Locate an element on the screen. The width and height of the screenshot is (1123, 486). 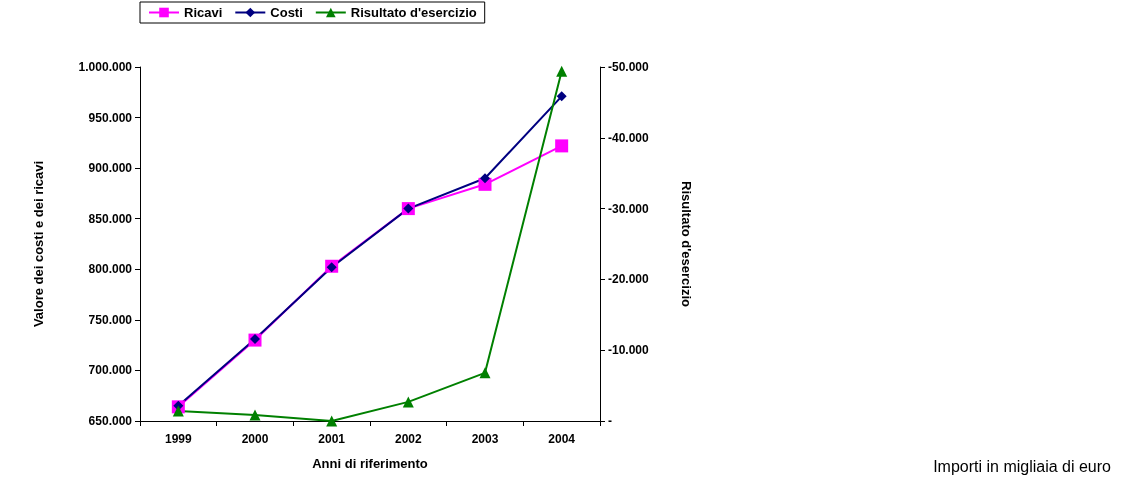
y2-tick-label: -40.000 is located at coordinates (629, 137).